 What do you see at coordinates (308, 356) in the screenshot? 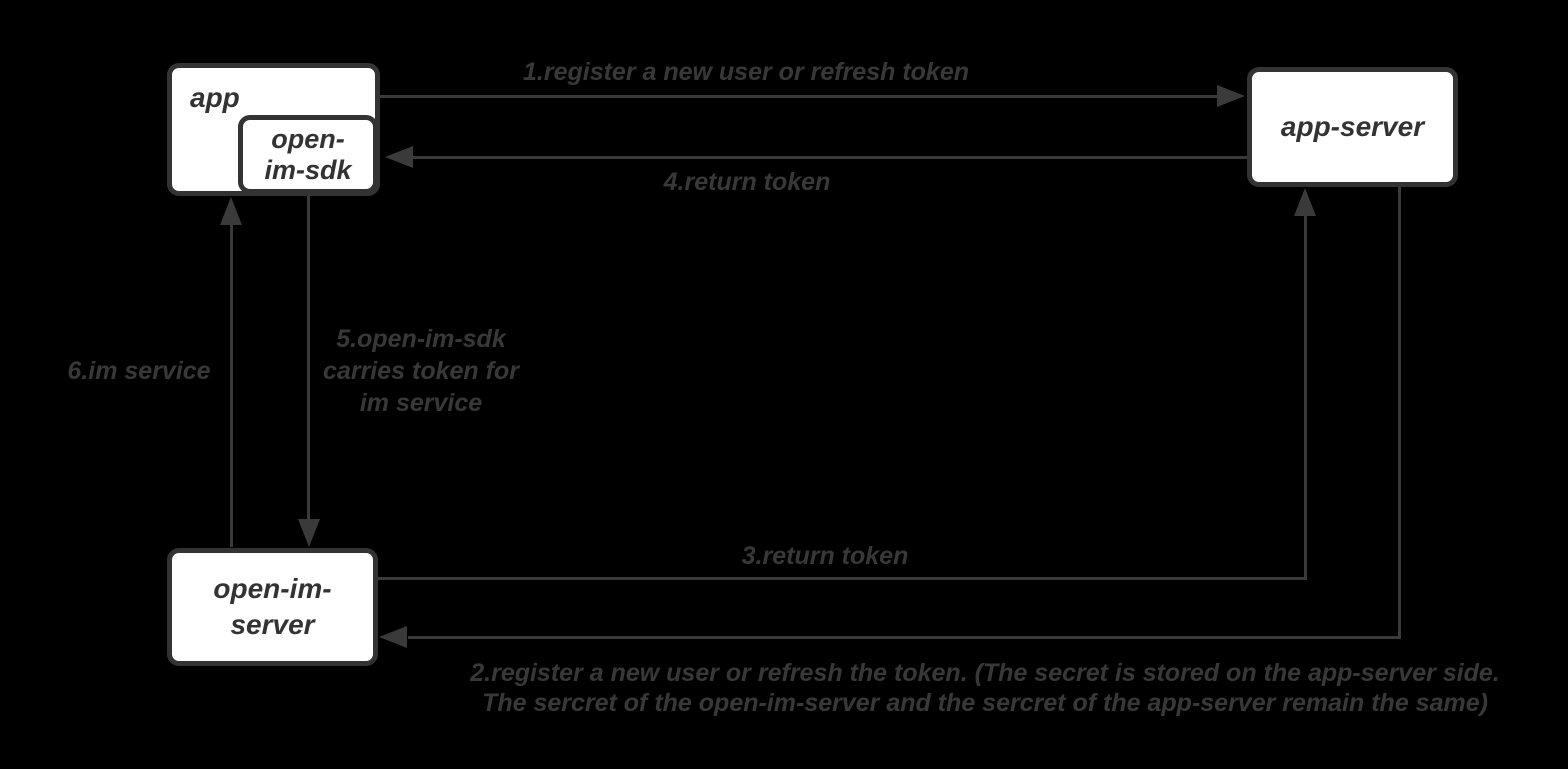
I see `edge5-line` at bounding box center [308, 356].